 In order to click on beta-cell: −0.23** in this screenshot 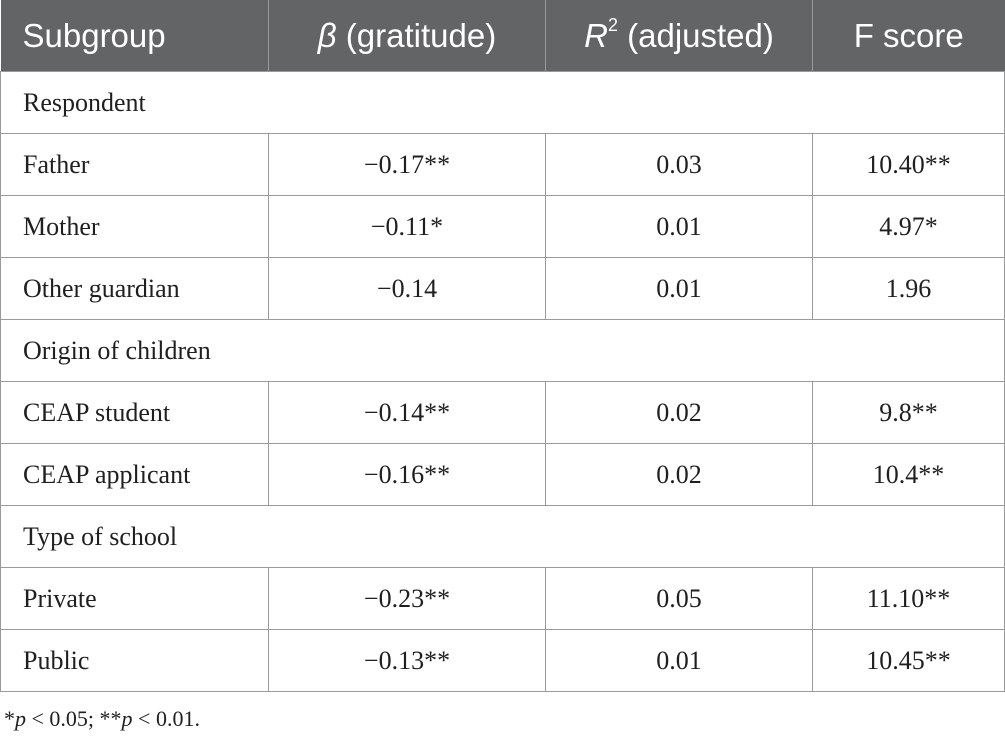, I will do `click(407, 598)`.